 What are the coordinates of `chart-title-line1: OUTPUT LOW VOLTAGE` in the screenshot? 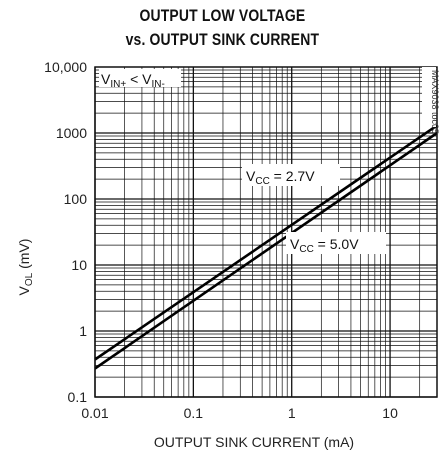 It's located at (222, 15).